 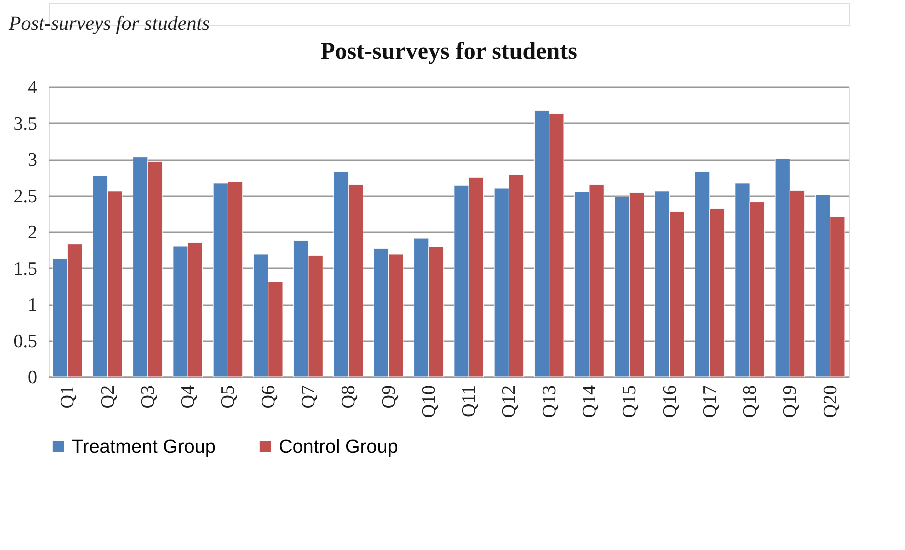 What do you see at coordinates (148, 397) in the screenshot?
I see `x-tick-label: Q3` at bounding box center [148, 397].